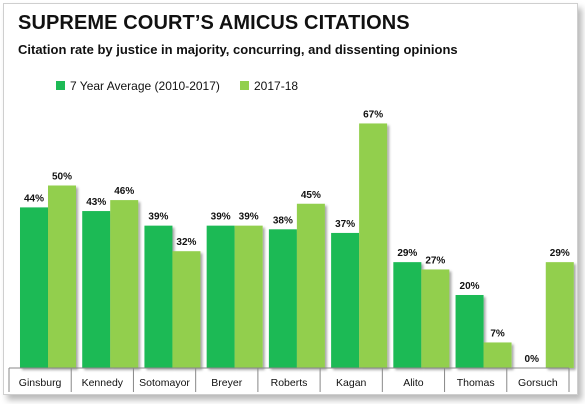 This screenshot has height=404, width=585. Describe the element at coordinates (214, 23) in the screenshot. I see `chart-title: SUPREME COURT’S AMICUS CITATIONS` at that location.